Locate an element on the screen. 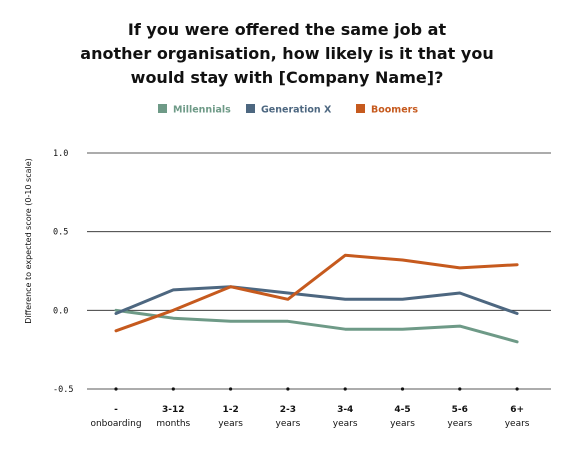 This screenshot has height=457, width=574. series-line-boomers is located at coordinates (316, 293).